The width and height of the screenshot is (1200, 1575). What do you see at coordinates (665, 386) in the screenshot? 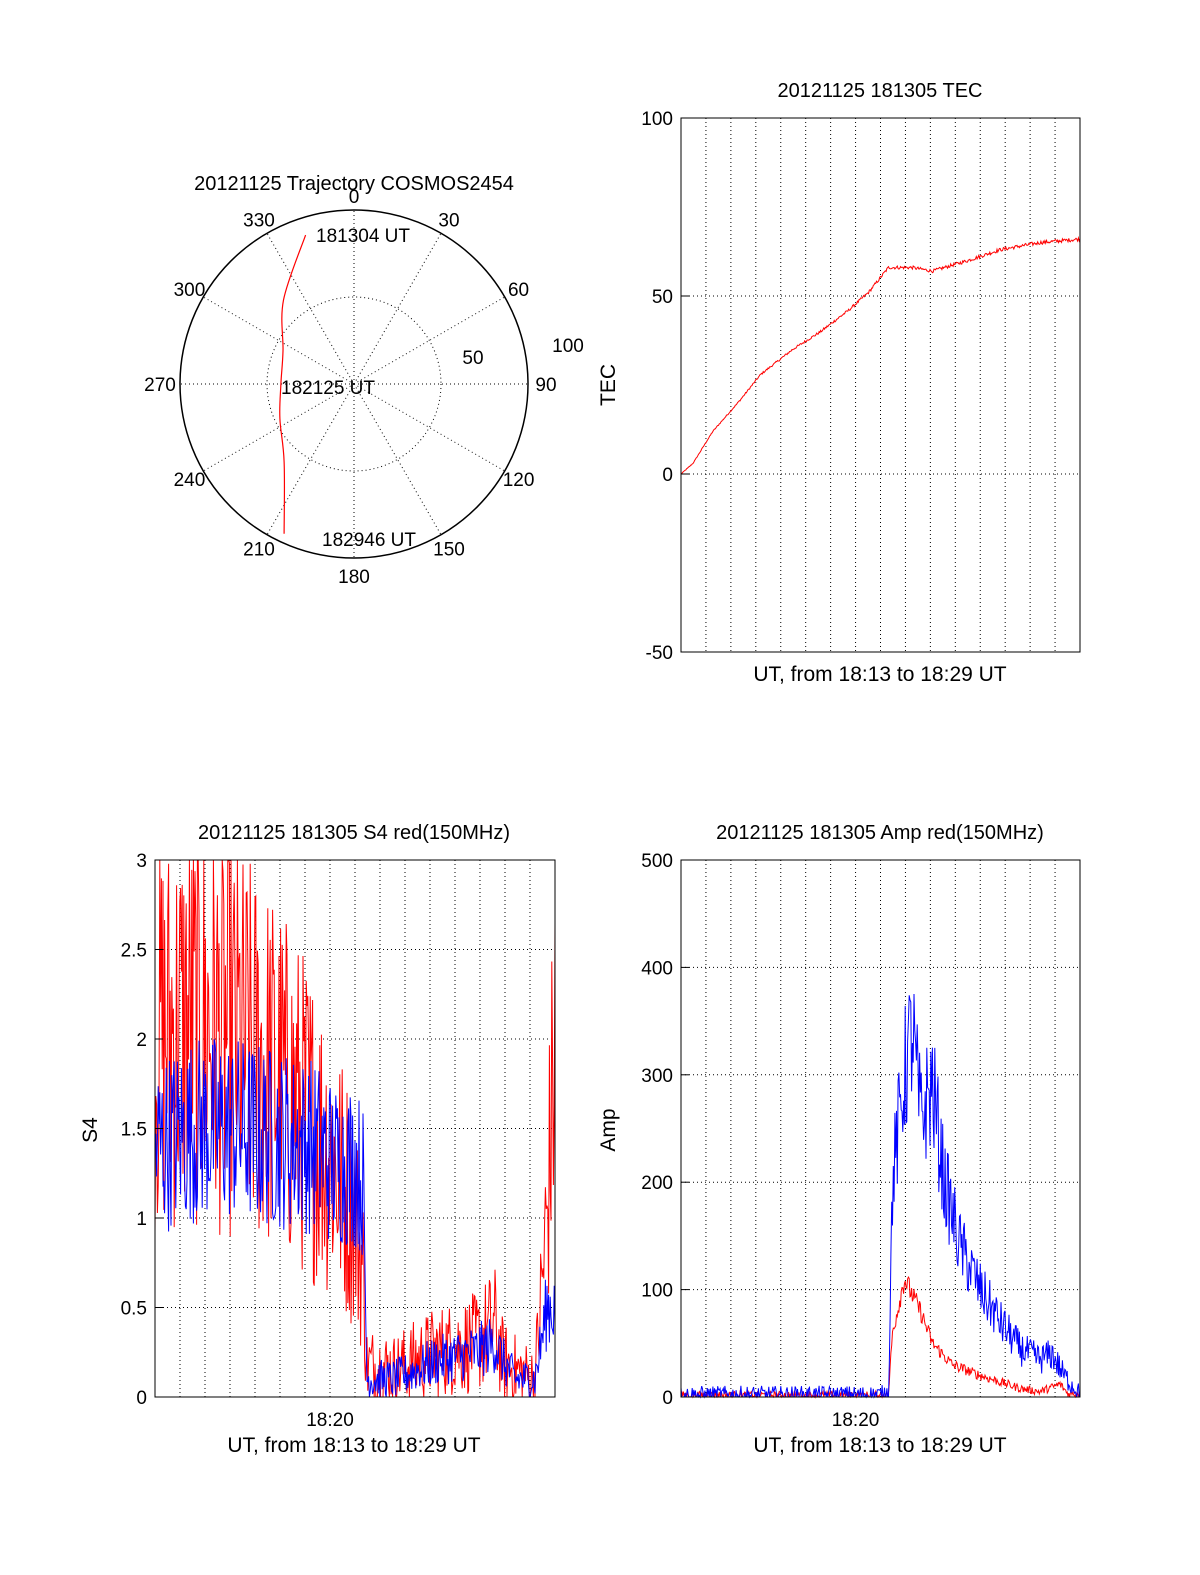
I see `tec-y-tick-labels: -50 0 50 100` at bounding box center [665, 386].